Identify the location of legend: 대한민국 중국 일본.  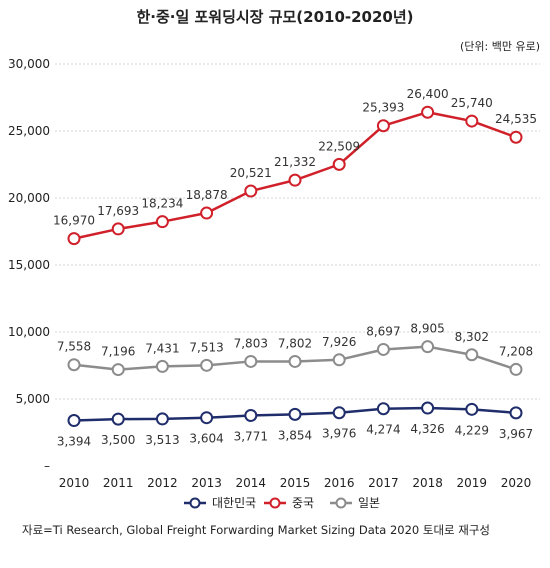
(282, 503).